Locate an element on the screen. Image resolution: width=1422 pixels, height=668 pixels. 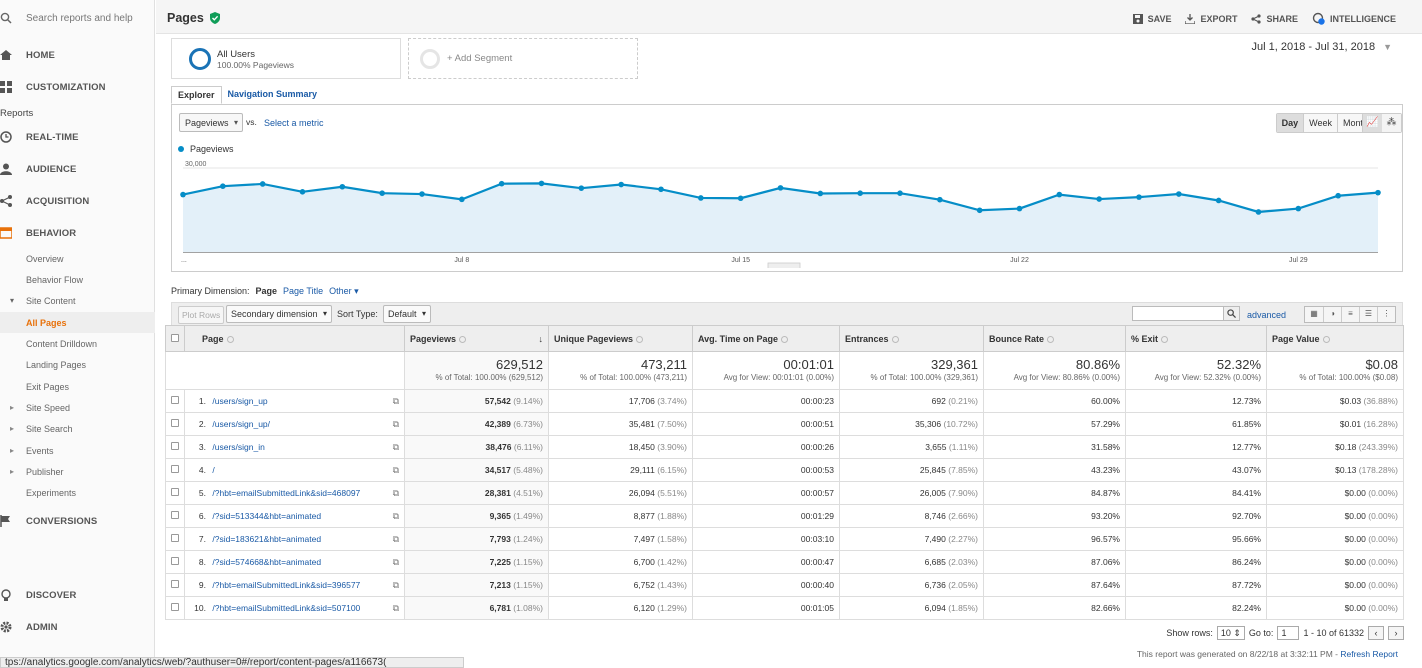
nav-site-content: Site Content is located at coordinates (42, 301).